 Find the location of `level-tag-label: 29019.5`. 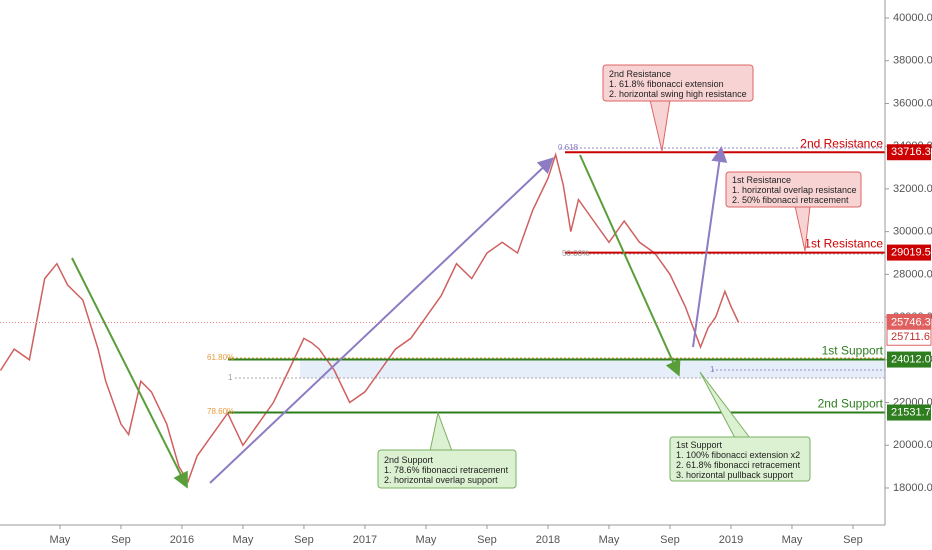

level-tag-label: 29019.5 is located at coordinates (911, 252).